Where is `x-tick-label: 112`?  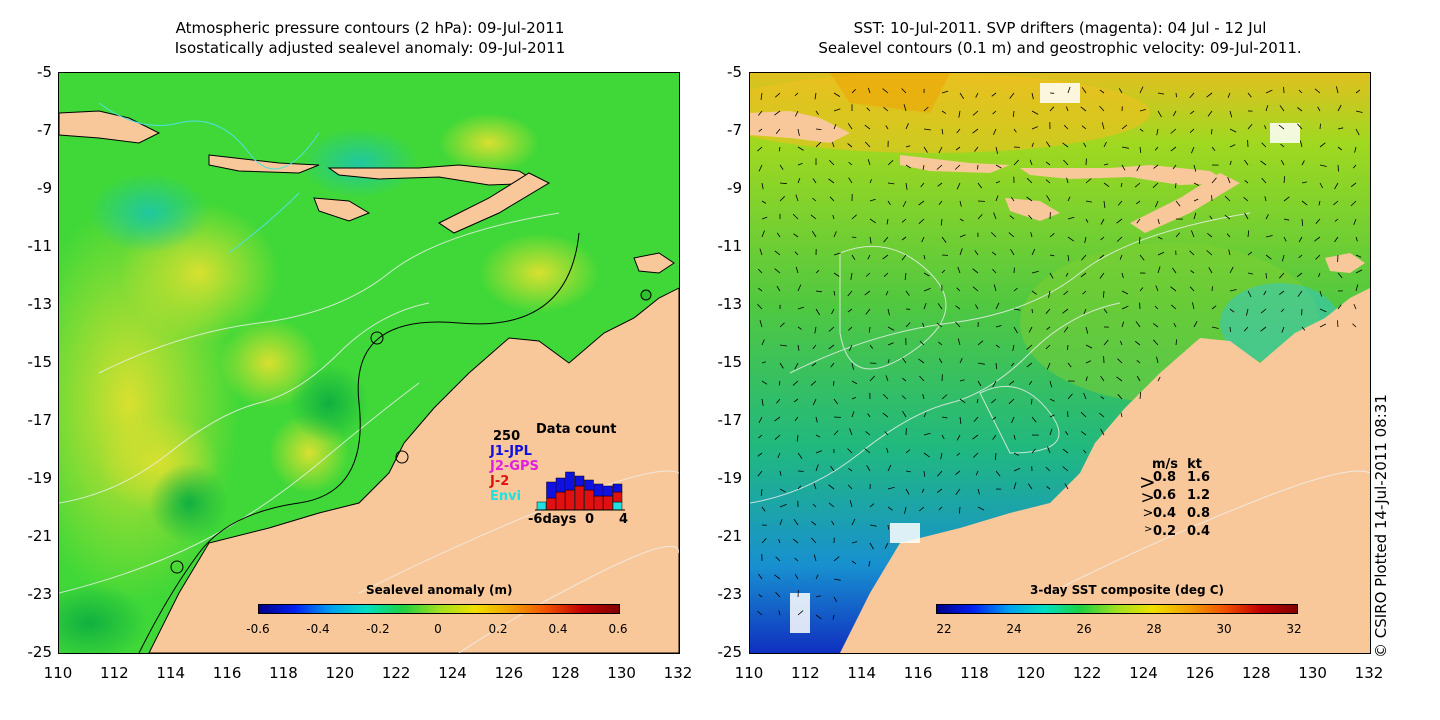
x-tick-label: 112 is located at coordinates (114, 673).